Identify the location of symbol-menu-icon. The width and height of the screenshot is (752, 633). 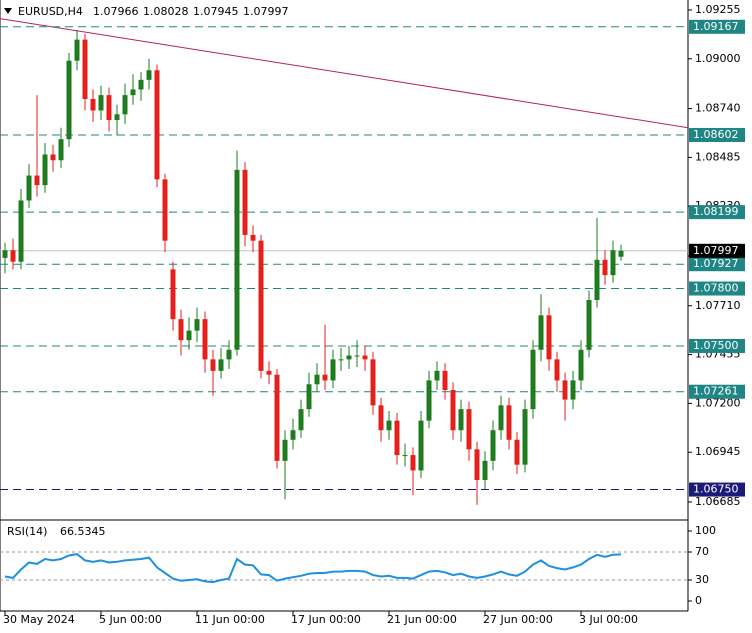
(8, 11).